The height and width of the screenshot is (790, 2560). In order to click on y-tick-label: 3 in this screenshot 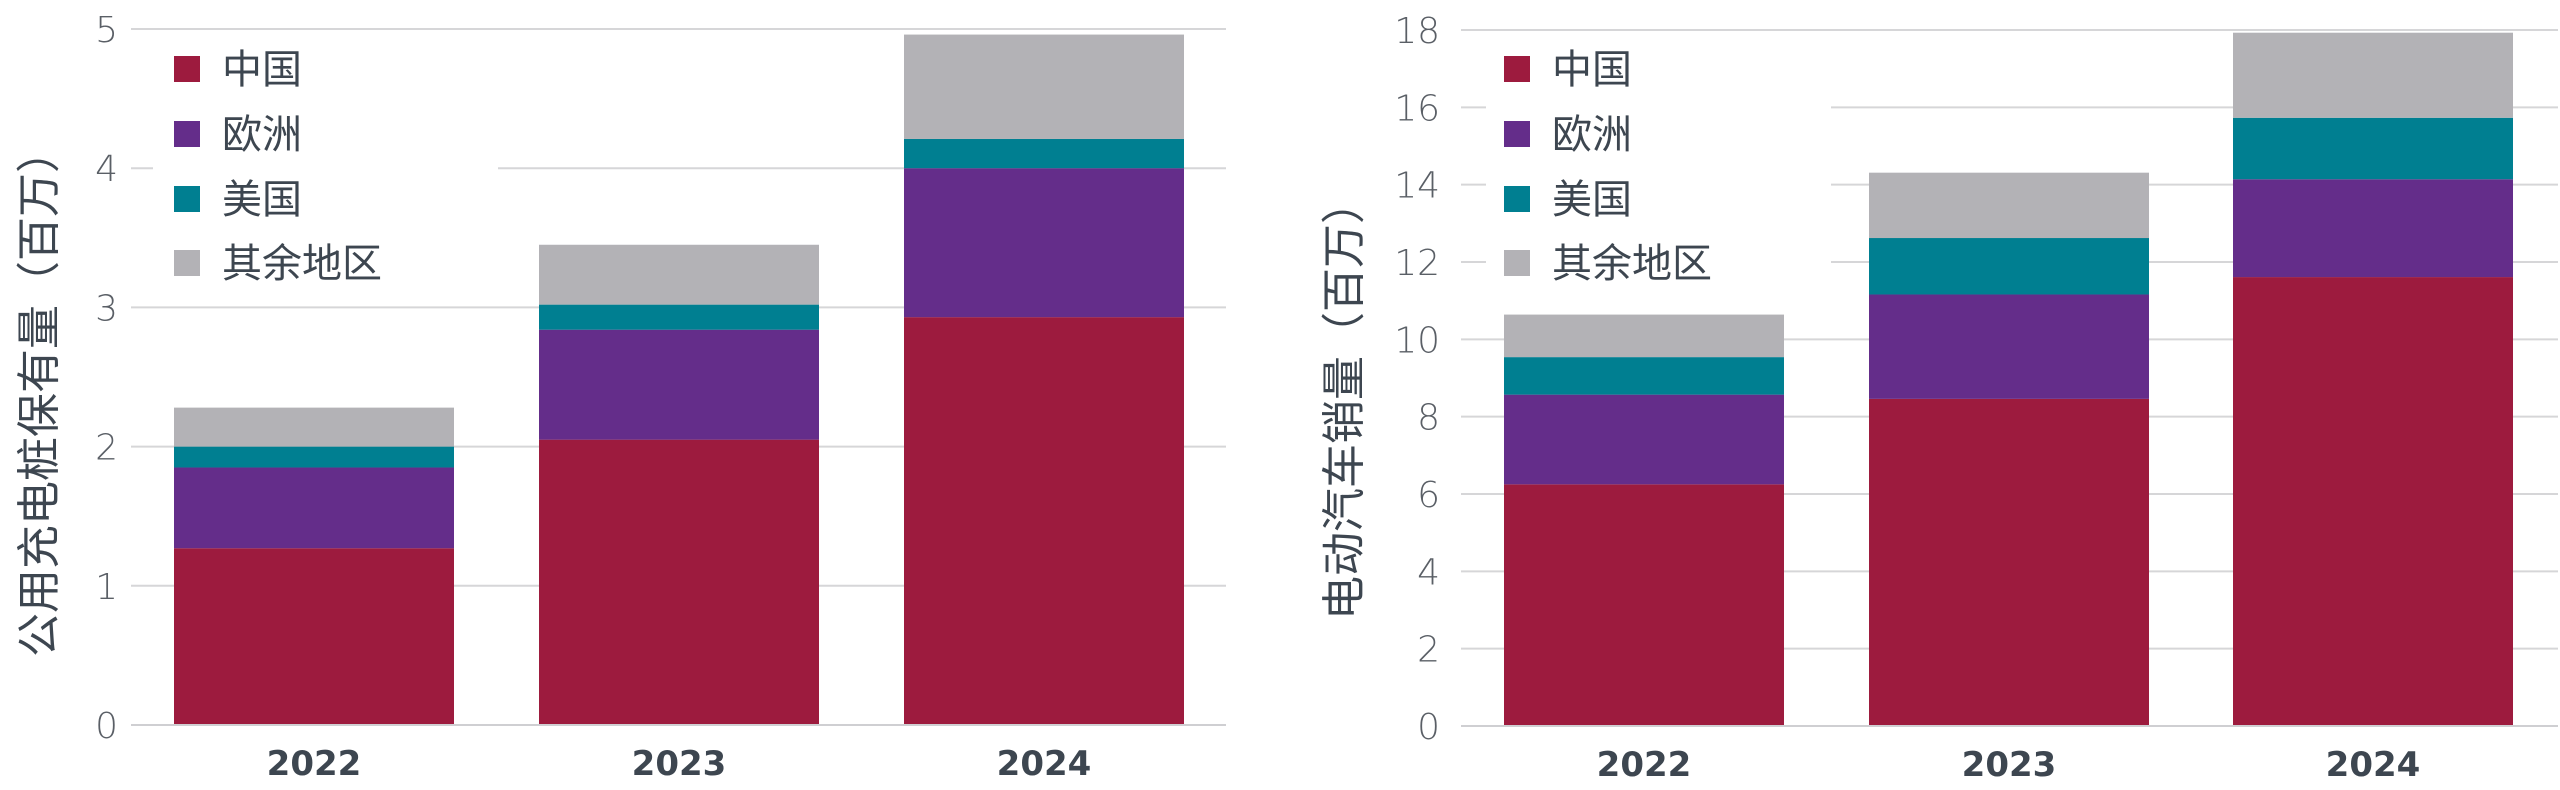, I will do `click(106, 308)`.